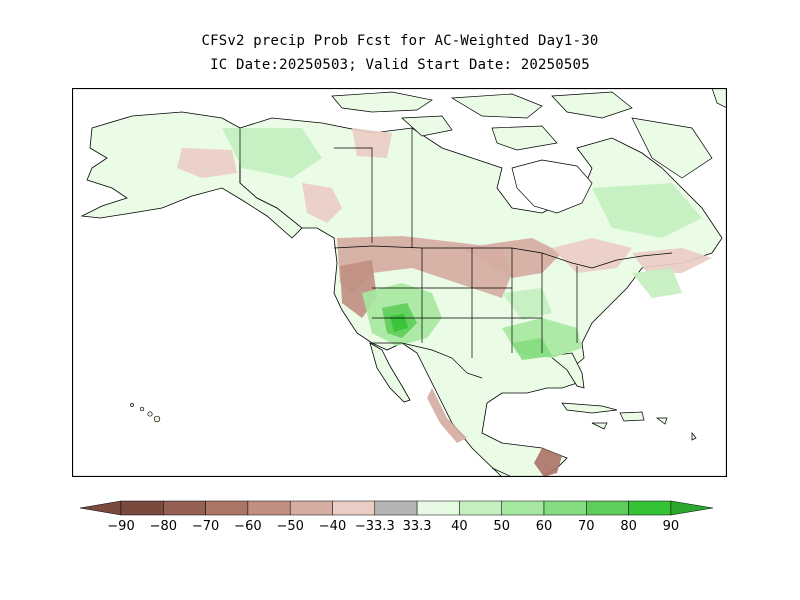  What do you see at coordinates (501, 526) in the screenshot?
I see `colorbar-tick-label: 50` at bounding box center [501, 526].